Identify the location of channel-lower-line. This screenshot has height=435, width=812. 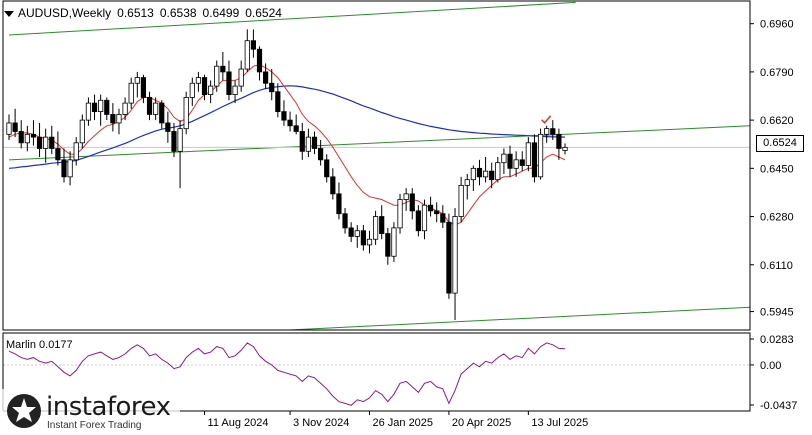
(520, 318).